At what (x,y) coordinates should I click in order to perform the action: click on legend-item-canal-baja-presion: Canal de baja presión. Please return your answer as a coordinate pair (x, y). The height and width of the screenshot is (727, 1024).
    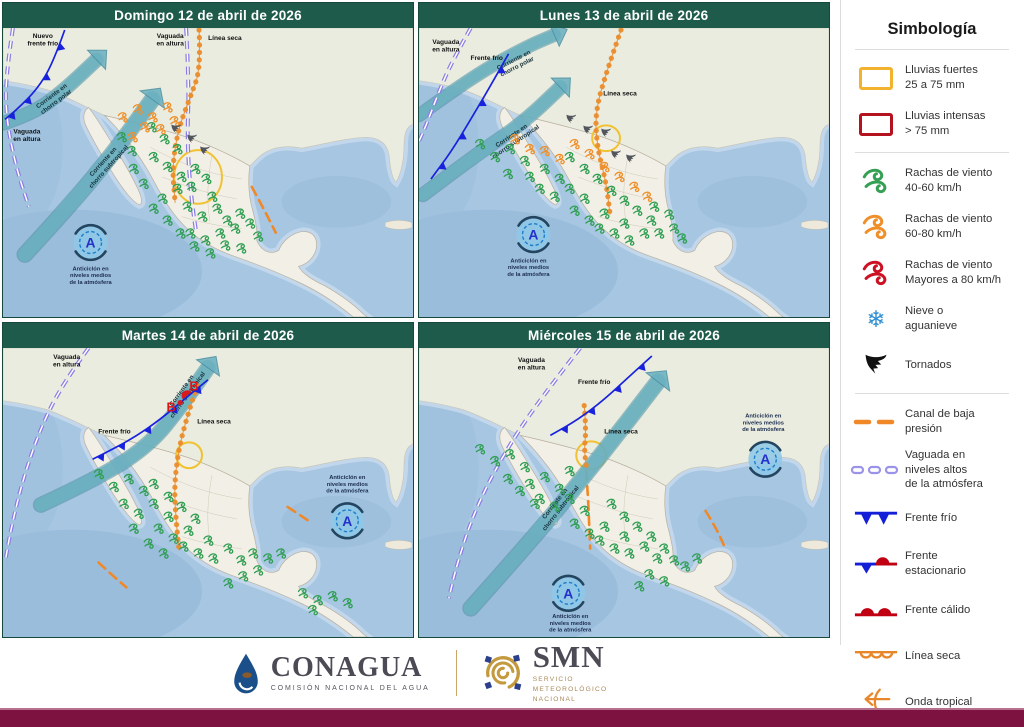
    Looking at the image, I should click on (935, 422).